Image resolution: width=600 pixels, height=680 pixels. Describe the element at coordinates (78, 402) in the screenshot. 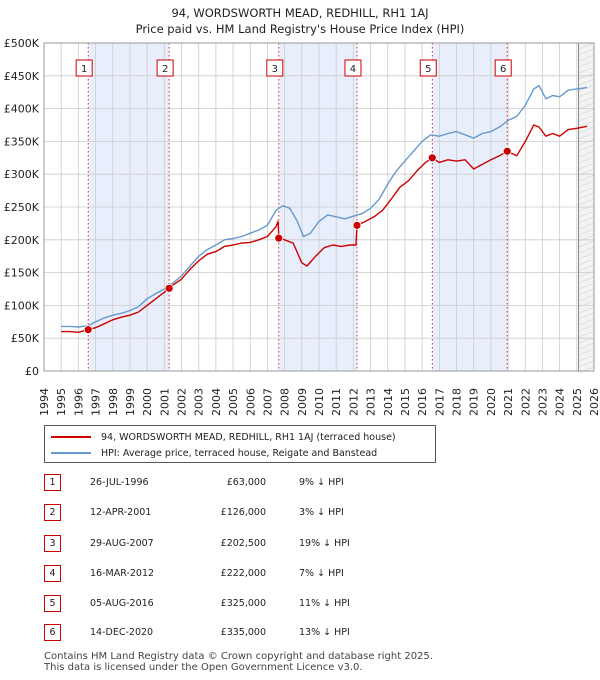

I see `x-tick-label: 1996` at that location.